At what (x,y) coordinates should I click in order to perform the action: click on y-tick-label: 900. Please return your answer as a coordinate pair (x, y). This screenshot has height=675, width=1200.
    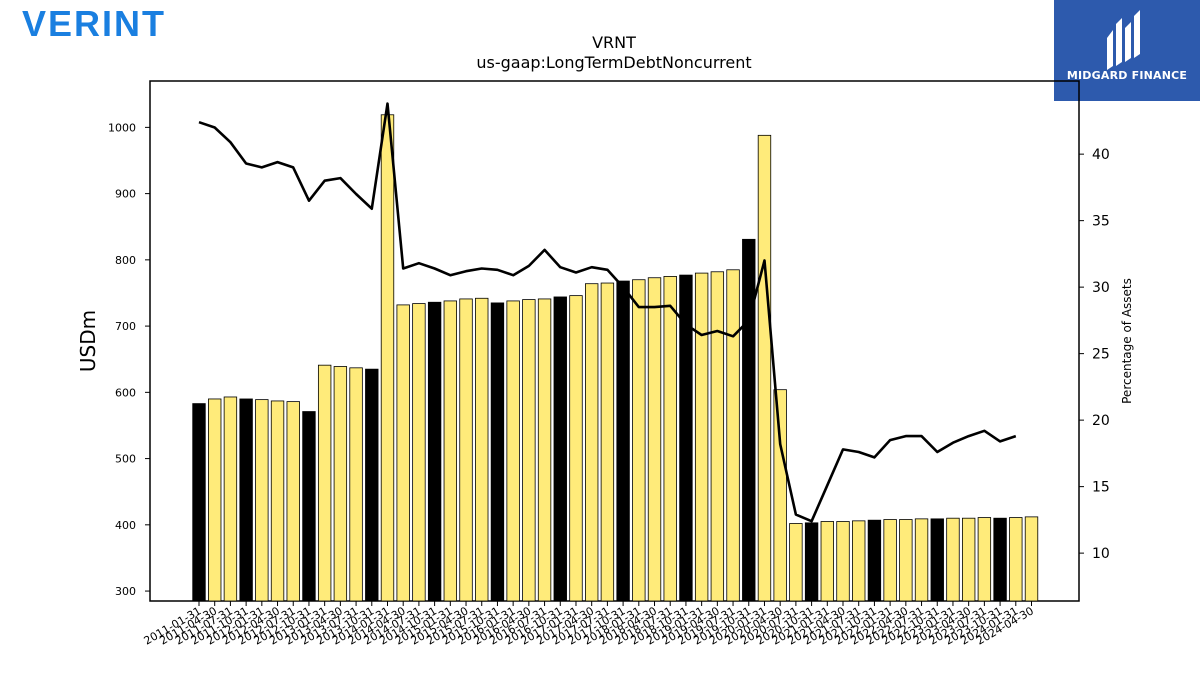
    Looking at the image, I should click on (125, 194).